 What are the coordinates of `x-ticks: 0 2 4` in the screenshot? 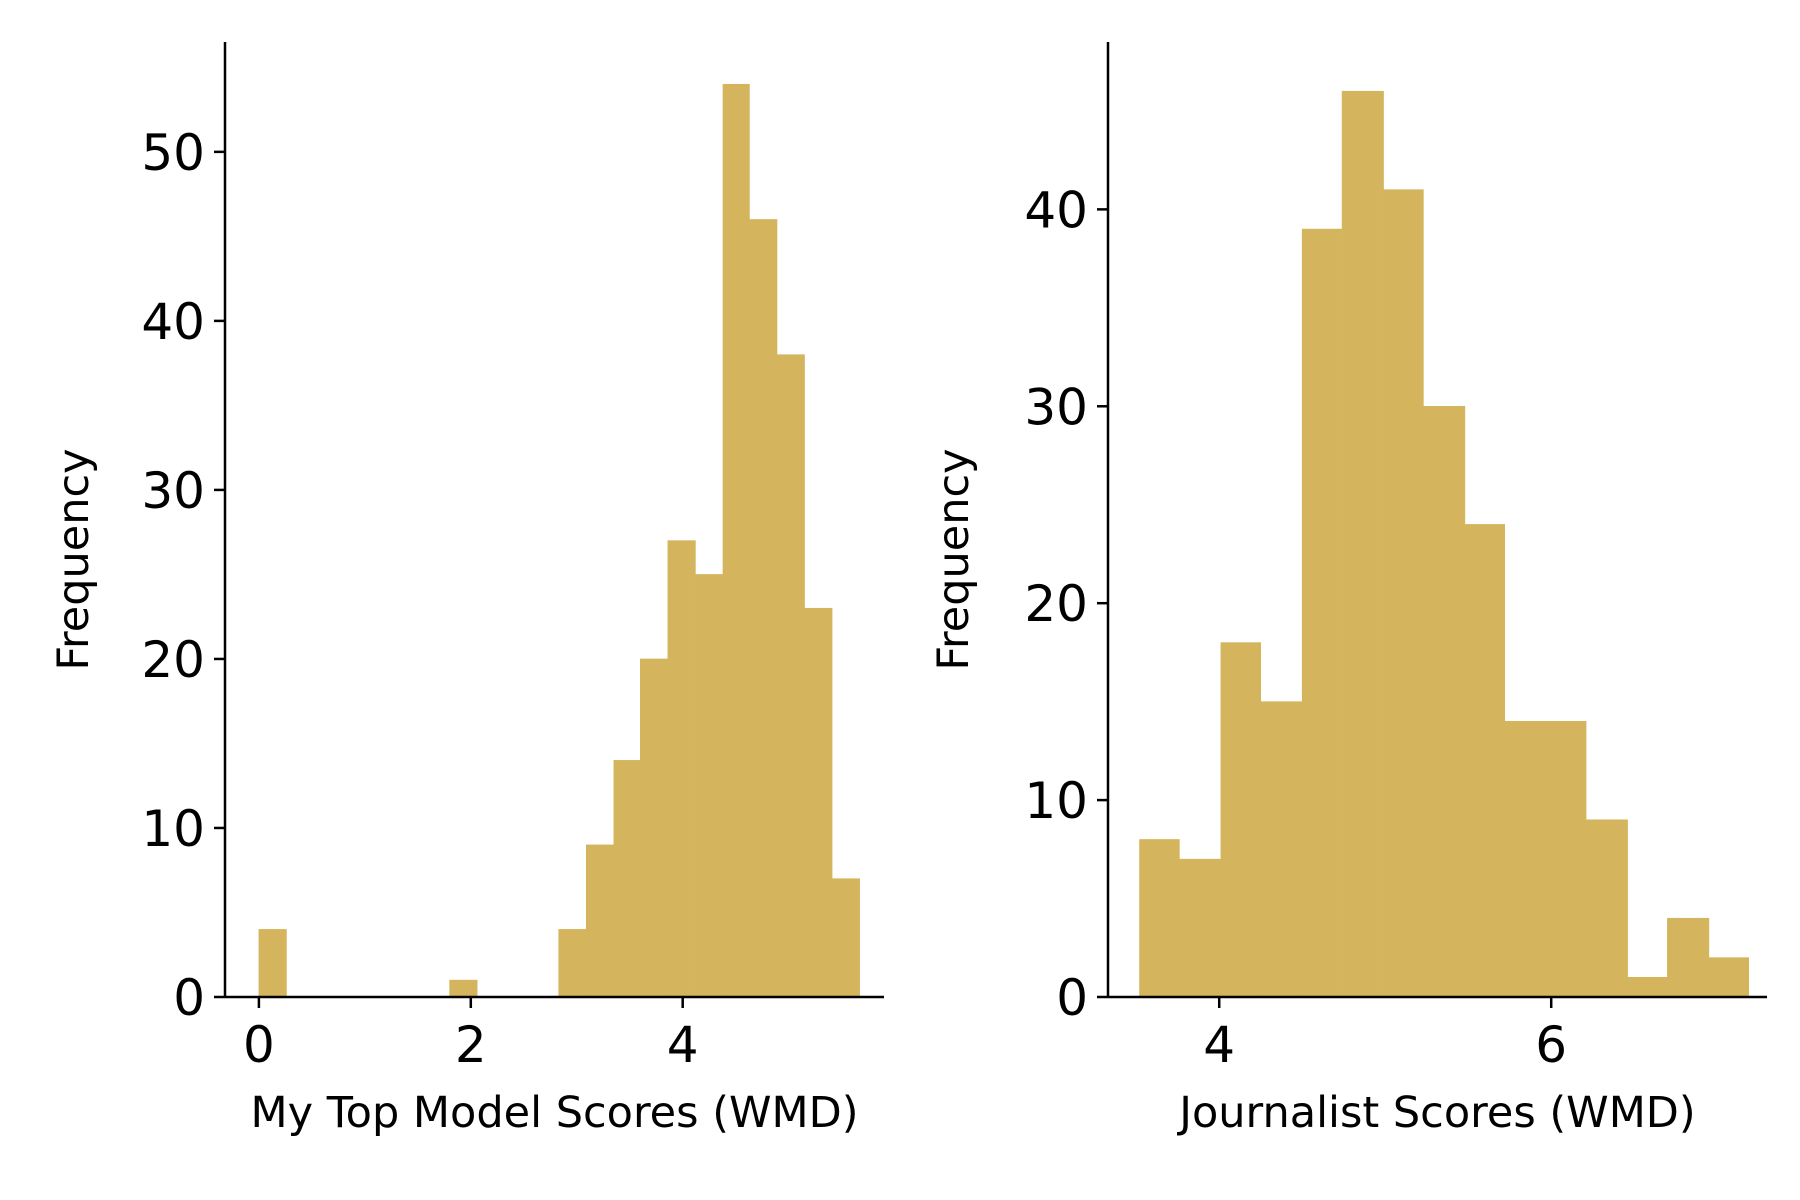 It's located at (471, 1035).